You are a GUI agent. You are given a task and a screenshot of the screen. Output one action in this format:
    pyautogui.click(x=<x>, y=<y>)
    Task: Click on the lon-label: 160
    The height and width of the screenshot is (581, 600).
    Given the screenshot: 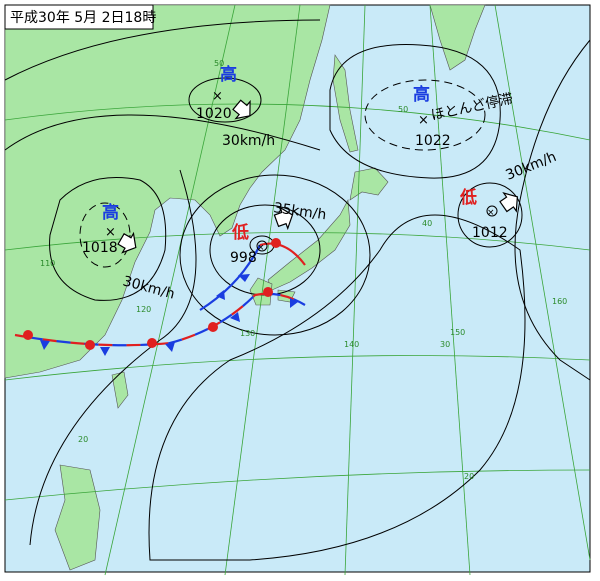 What is the action you would take?
    pyautogui.click(x=559, y=301)
    